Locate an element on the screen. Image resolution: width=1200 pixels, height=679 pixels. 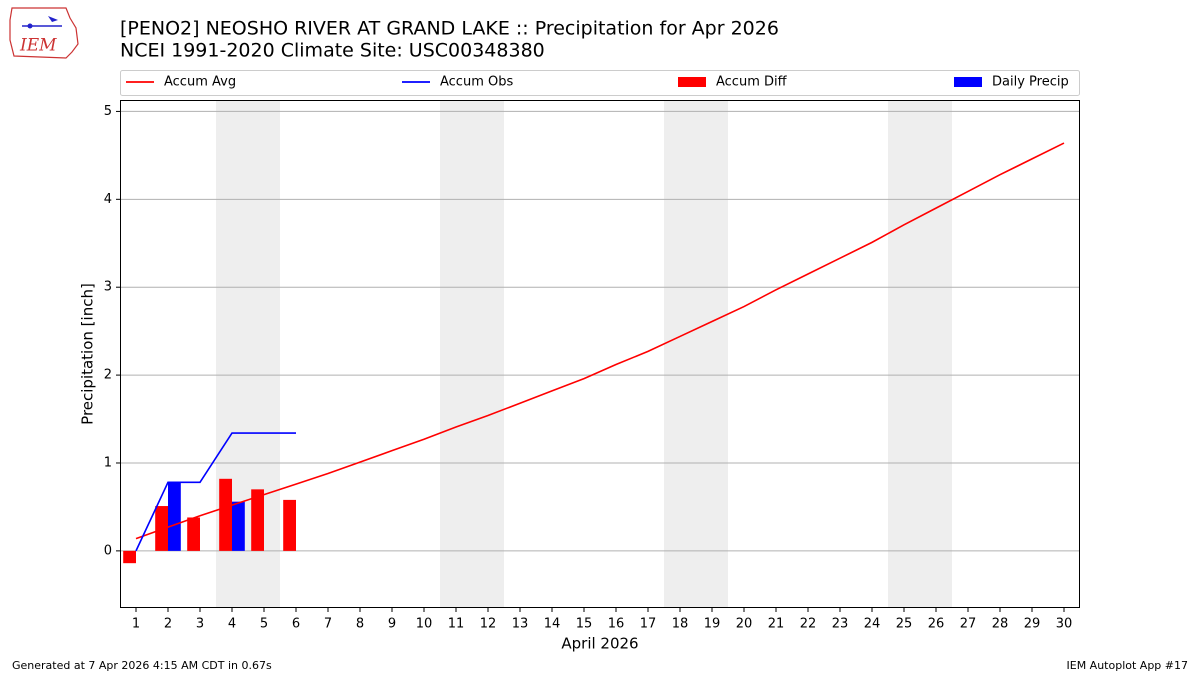
y-tick-label: 5 is located at coordinates (108, 111).